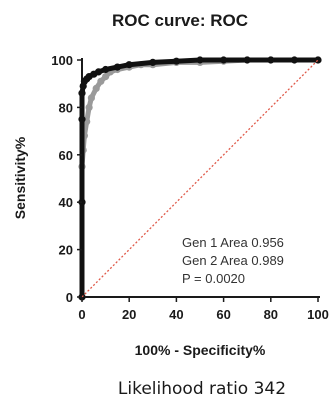  What do you see at coordinates (223, 314) in the screenshot?
I see `x-tick-label: 60` at bounding box center [223, 314].